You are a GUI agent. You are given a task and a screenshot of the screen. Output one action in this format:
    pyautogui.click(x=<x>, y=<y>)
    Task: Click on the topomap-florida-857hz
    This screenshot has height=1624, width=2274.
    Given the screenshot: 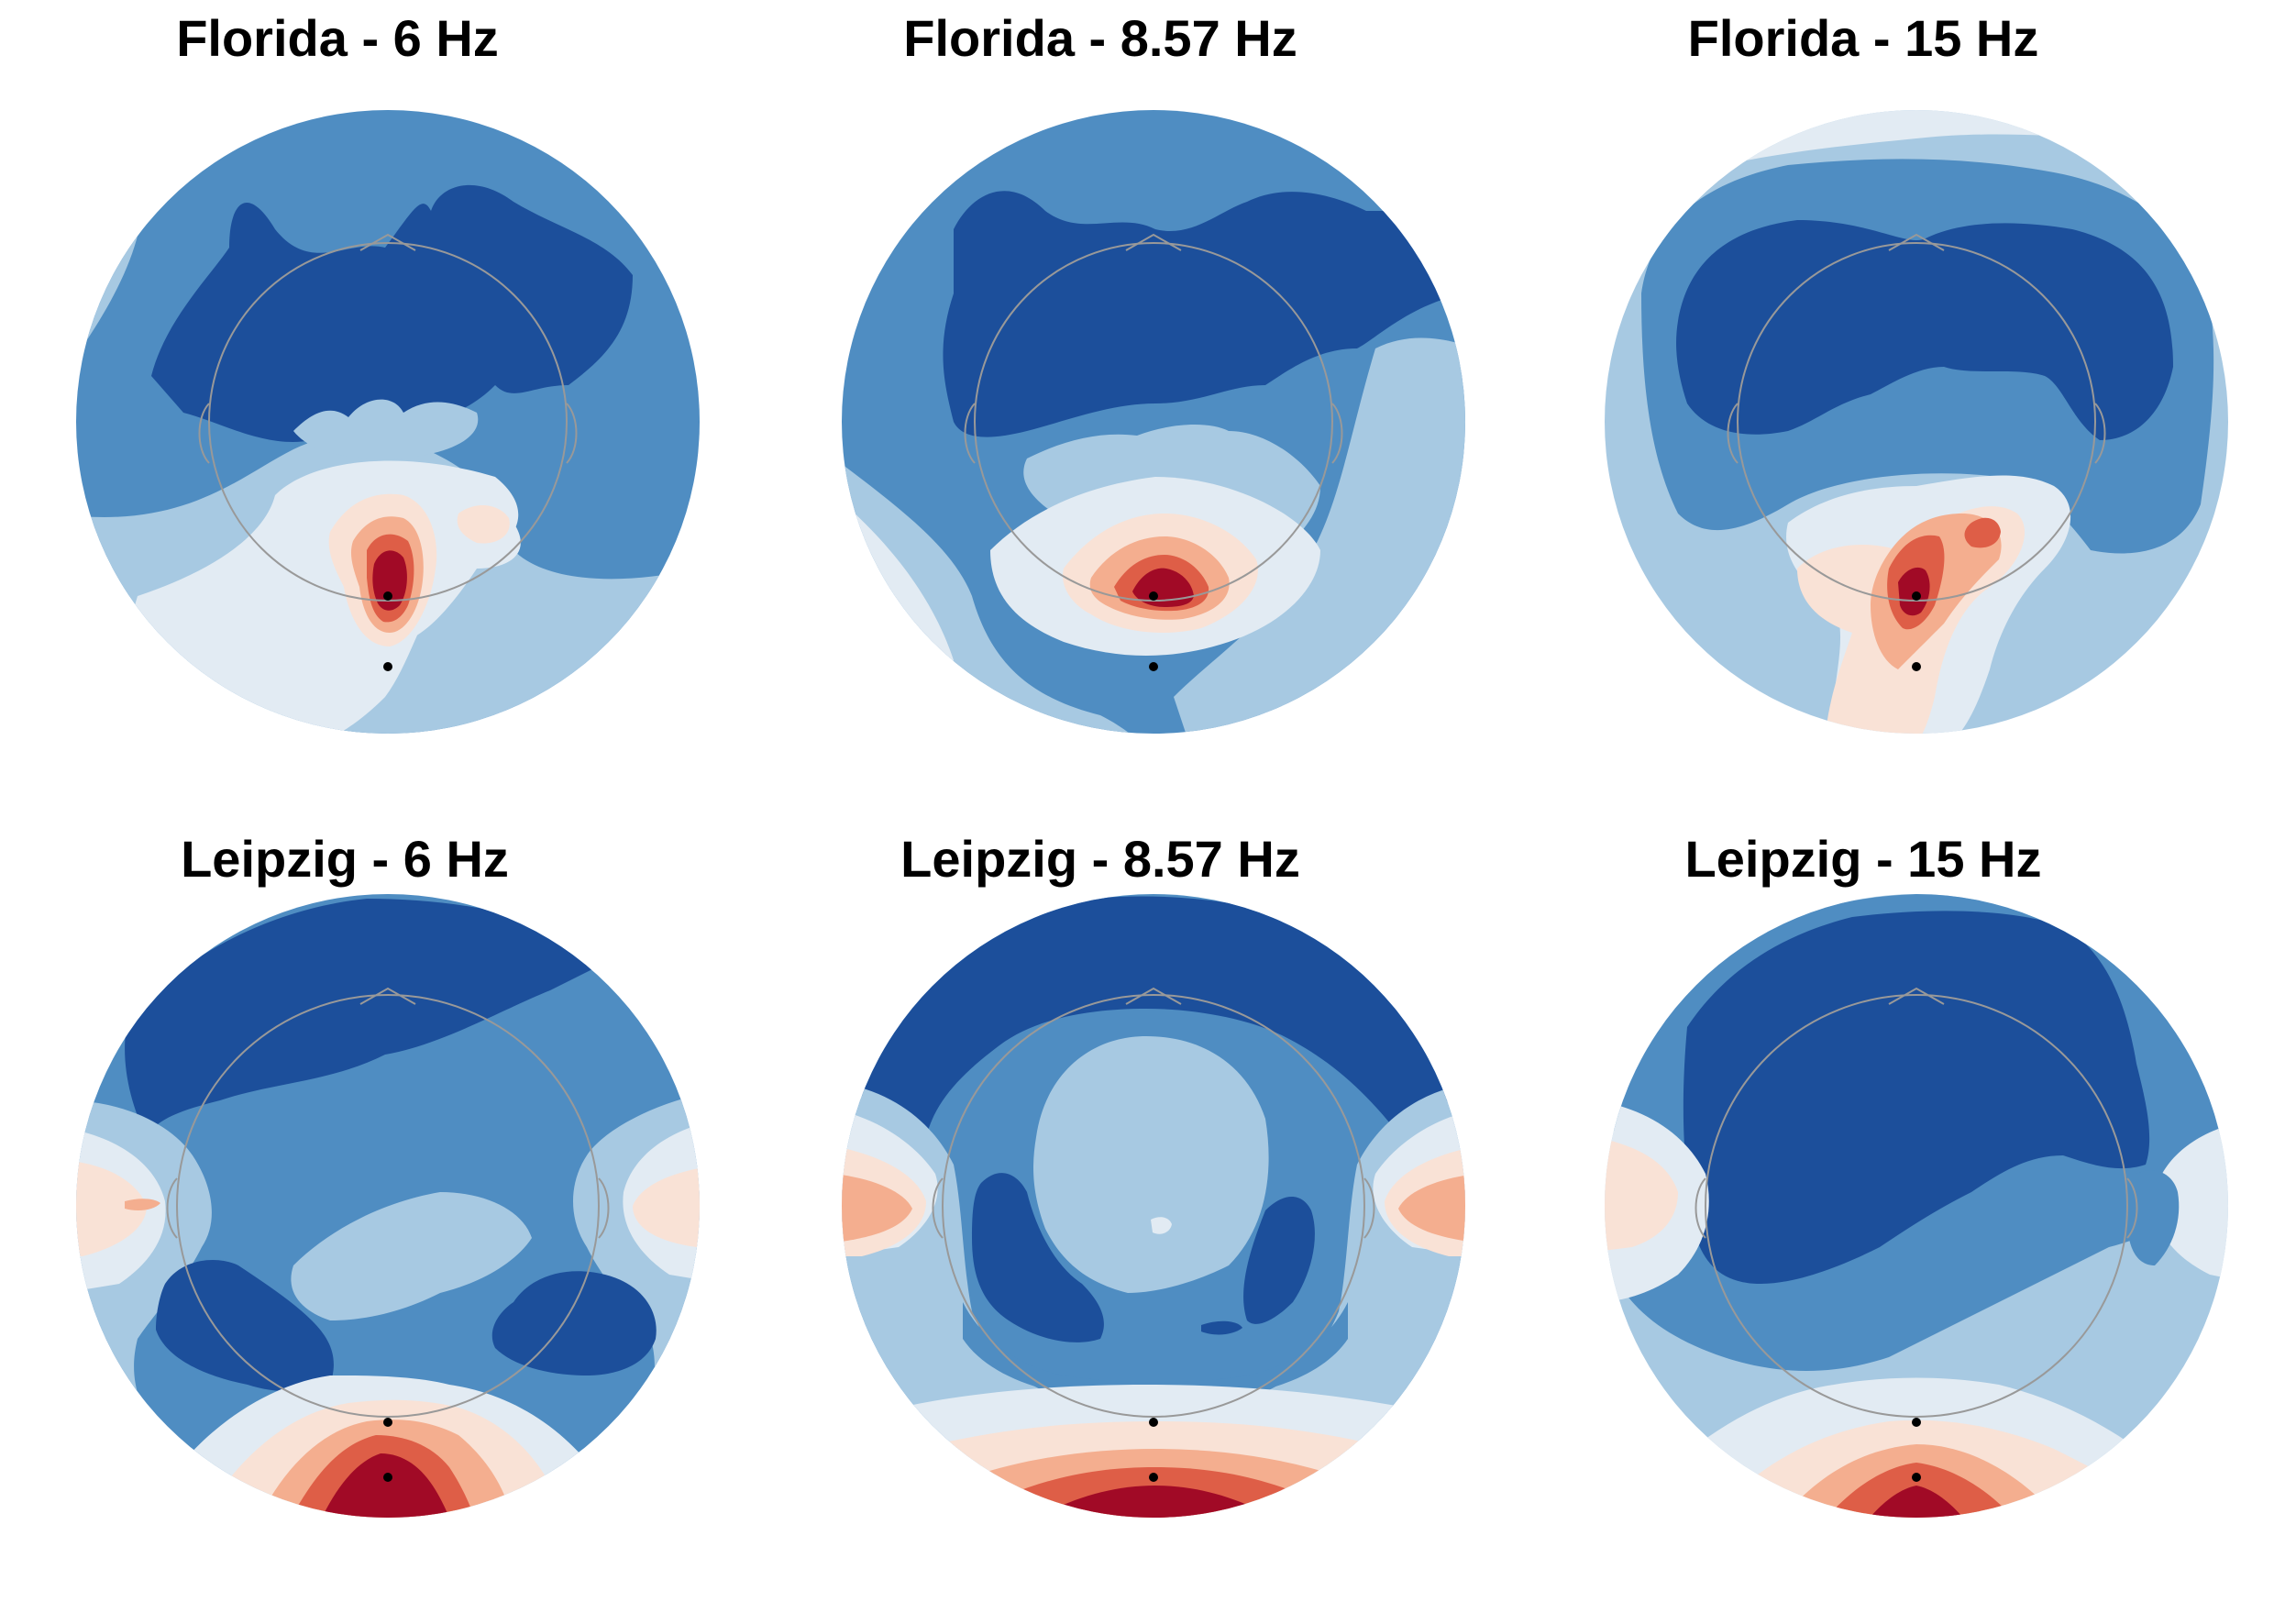 What is the action you would take?
    pyautogui.click(x=1153, y=422)
    